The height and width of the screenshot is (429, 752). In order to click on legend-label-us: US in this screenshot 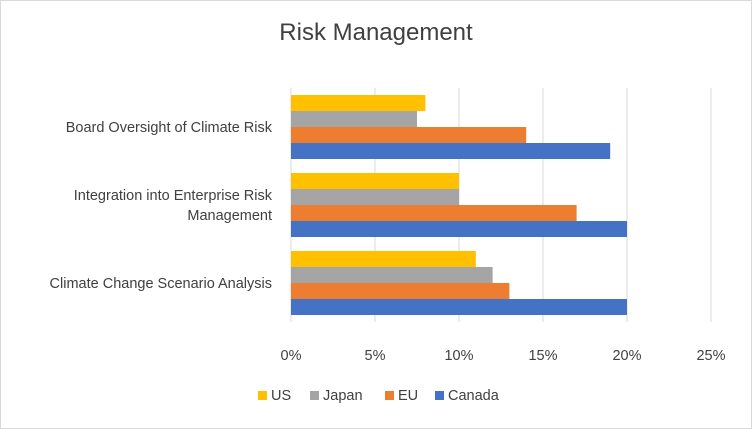, I will do `click(281, 396)`.